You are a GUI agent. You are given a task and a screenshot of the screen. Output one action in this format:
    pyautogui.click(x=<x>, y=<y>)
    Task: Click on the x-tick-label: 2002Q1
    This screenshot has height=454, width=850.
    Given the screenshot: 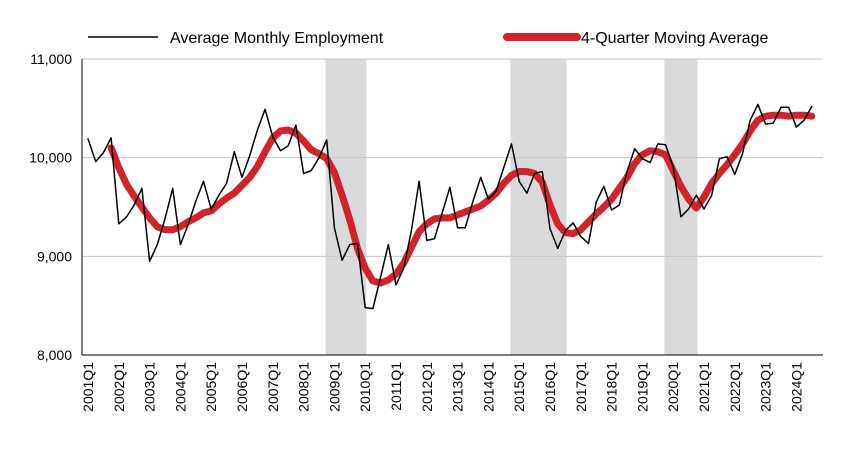 What is the action you would take?
    pyautogui.click(x=119, y=387)
    